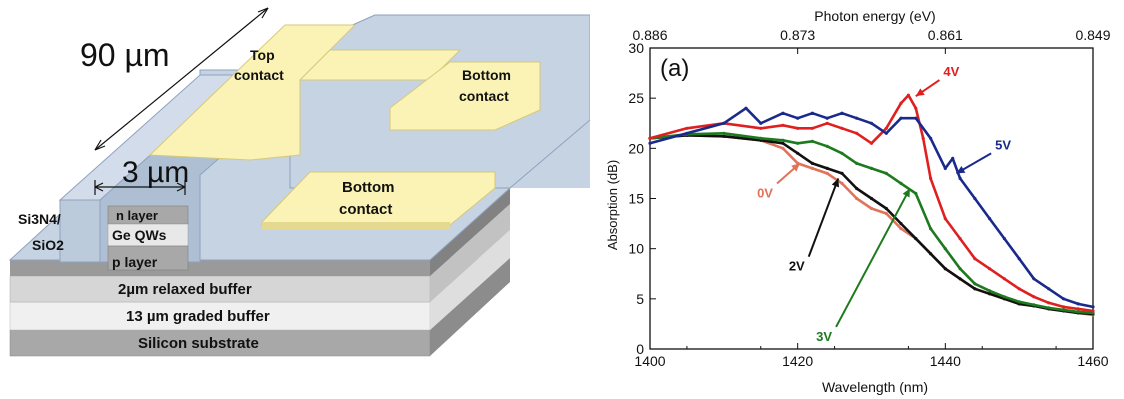 Image resolution: width=1124 pixels, height=399 pixels. What do you see at coordinates (148, 258) in the screenshot?
I see `p-layer-block` at bounding box center [148, 258].